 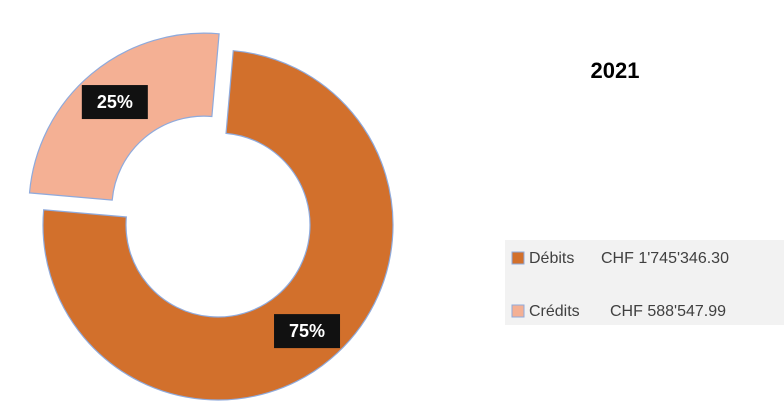 What do you see at coordinates (644, 282) in the screenshot?
I see `legend-box` at bounding box center [644, 282].